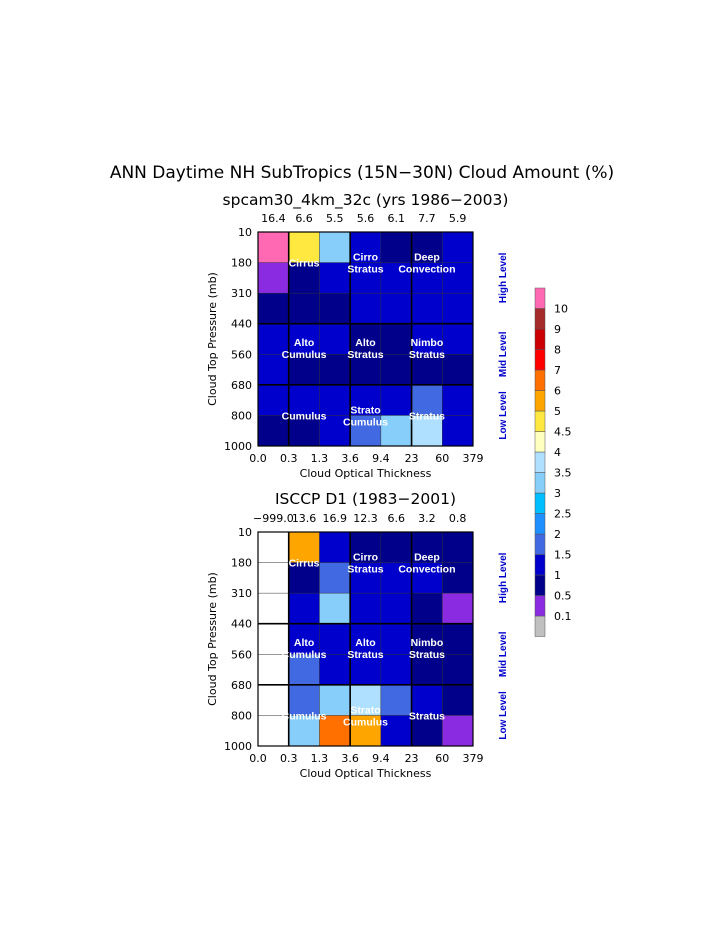  Describe the element at coordinates (241, 563) in the screenshot. I see `y-tick-label: 180` at that location.